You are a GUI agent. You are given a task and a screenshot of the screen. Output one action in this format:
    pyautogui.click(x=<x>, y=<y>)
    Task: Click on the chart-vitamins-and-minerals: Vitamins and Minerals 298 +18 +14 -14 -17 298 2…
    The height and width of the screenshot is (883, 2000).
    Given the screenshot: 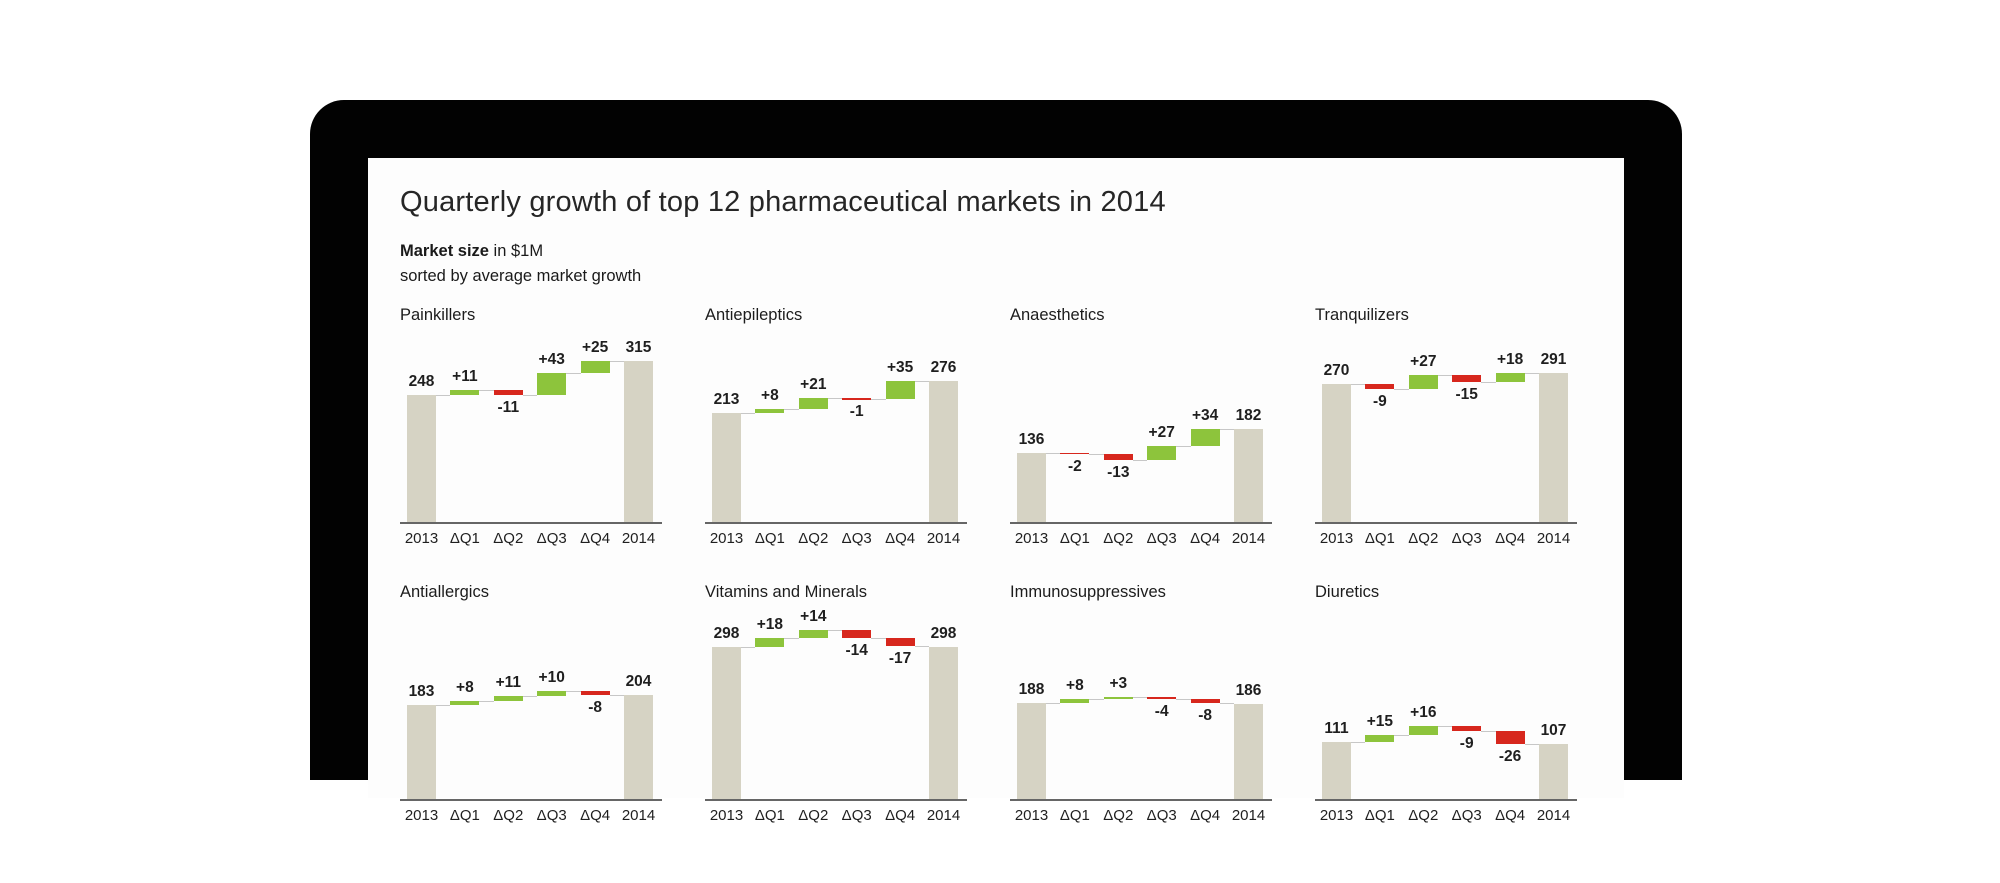 What is the action you would take?
    pyautogui.click(x=850, y=733)
    